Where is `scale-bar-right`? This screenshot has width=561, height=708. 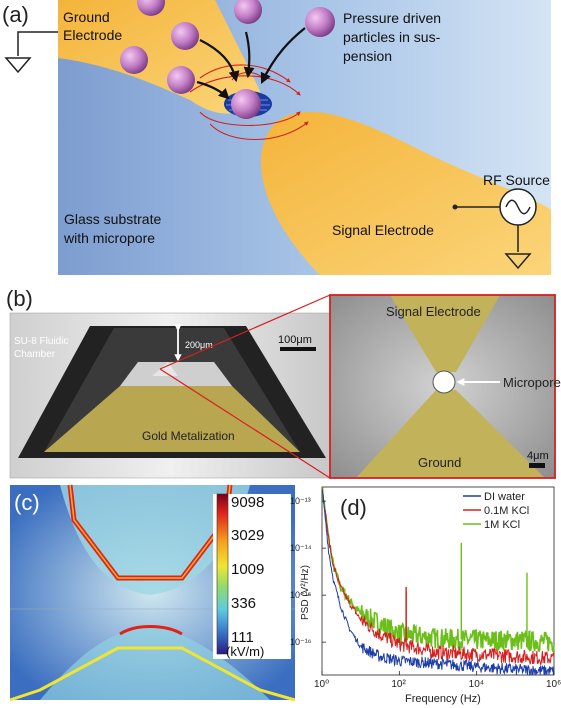 scale-bar-right is located at coordinates (537, 465).